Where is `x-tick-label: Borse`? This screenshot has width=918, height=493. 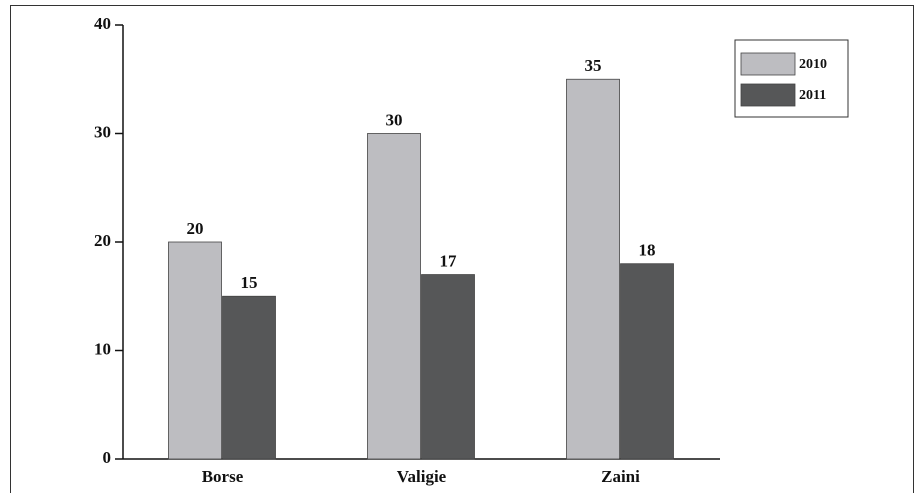 x-tick-label: Borse is located at coordinates (223, 476).